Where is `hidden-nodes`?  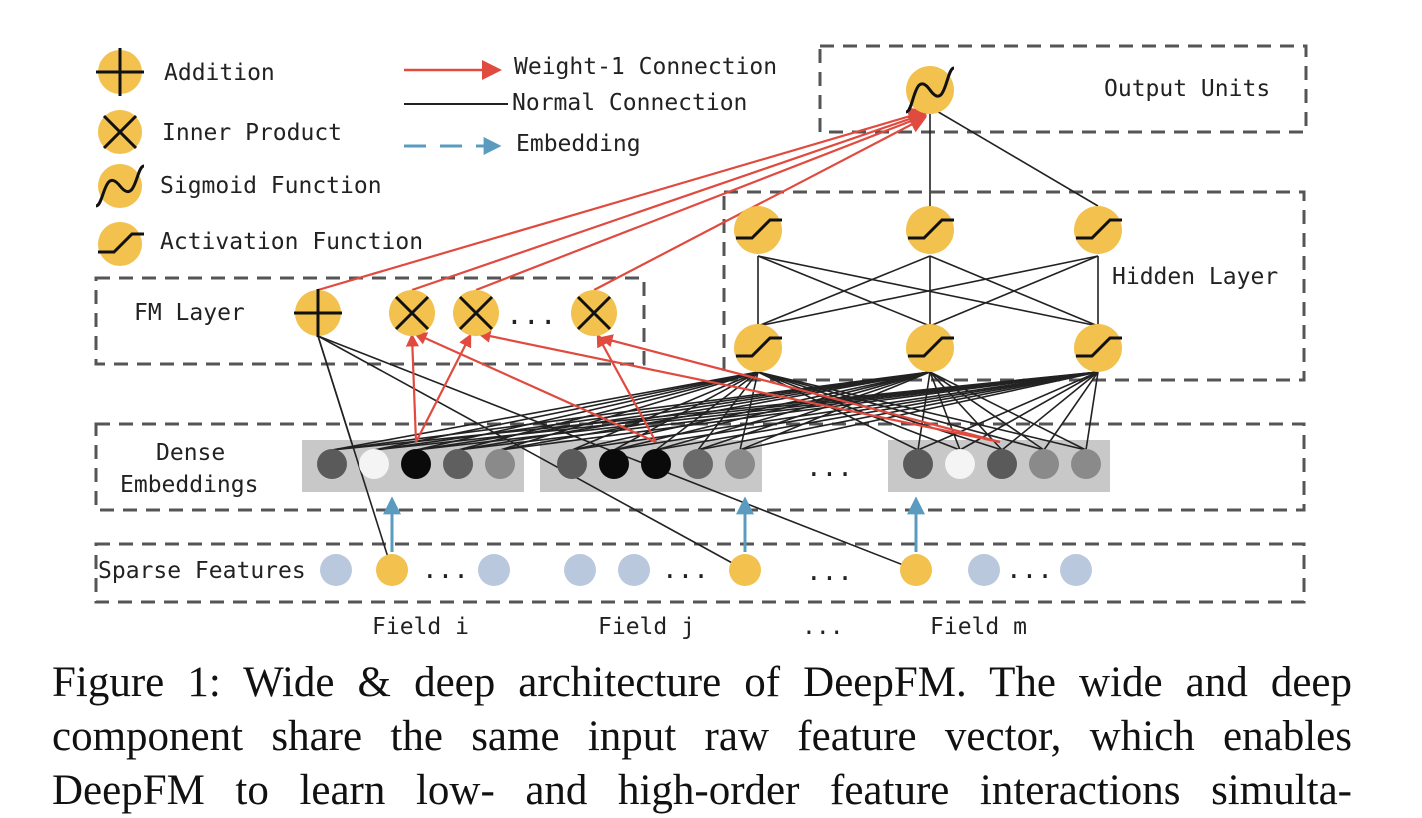 hidden-nodes is located at coordinates (928, 289).